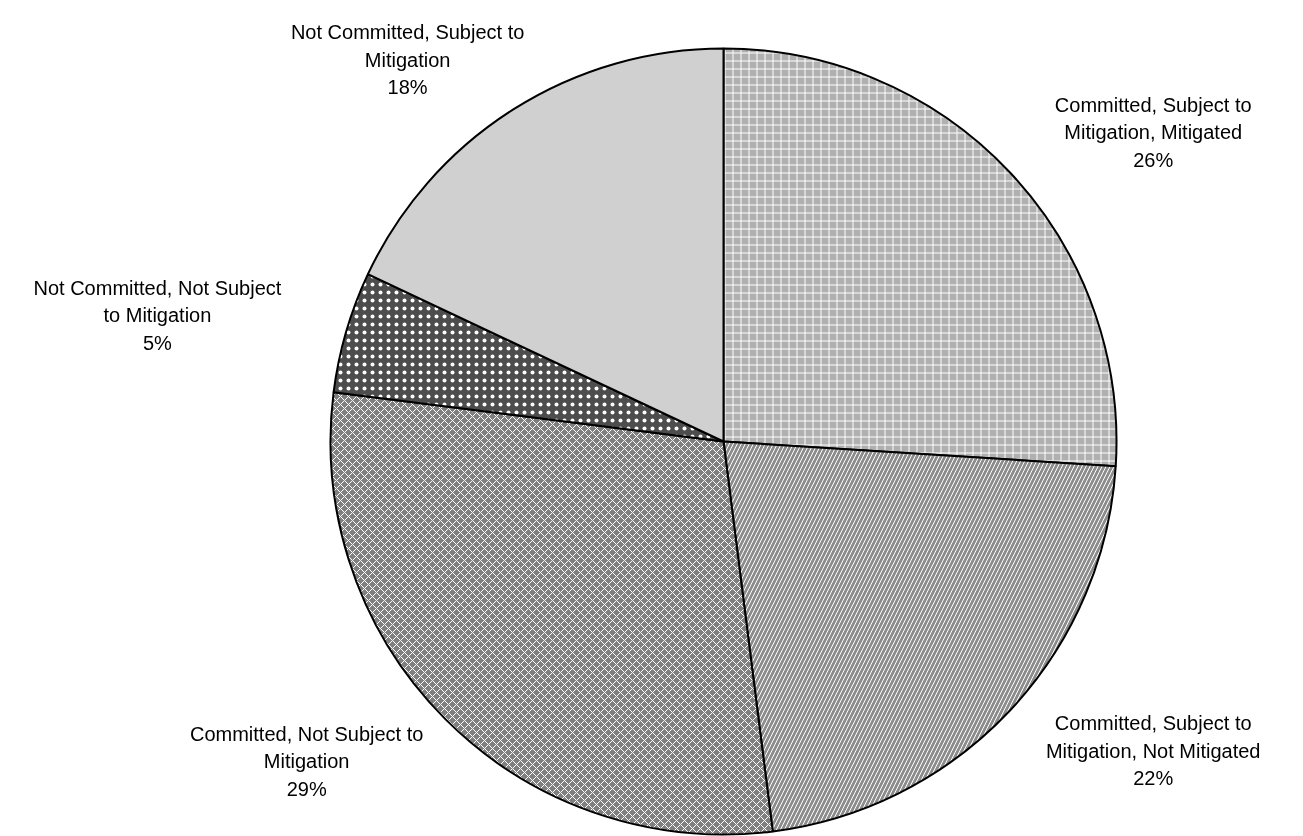 This screenshot has height=836, width=1303. I want to click on slice-label: Not Committed, Subject to Mitigation, so click(407, 46).